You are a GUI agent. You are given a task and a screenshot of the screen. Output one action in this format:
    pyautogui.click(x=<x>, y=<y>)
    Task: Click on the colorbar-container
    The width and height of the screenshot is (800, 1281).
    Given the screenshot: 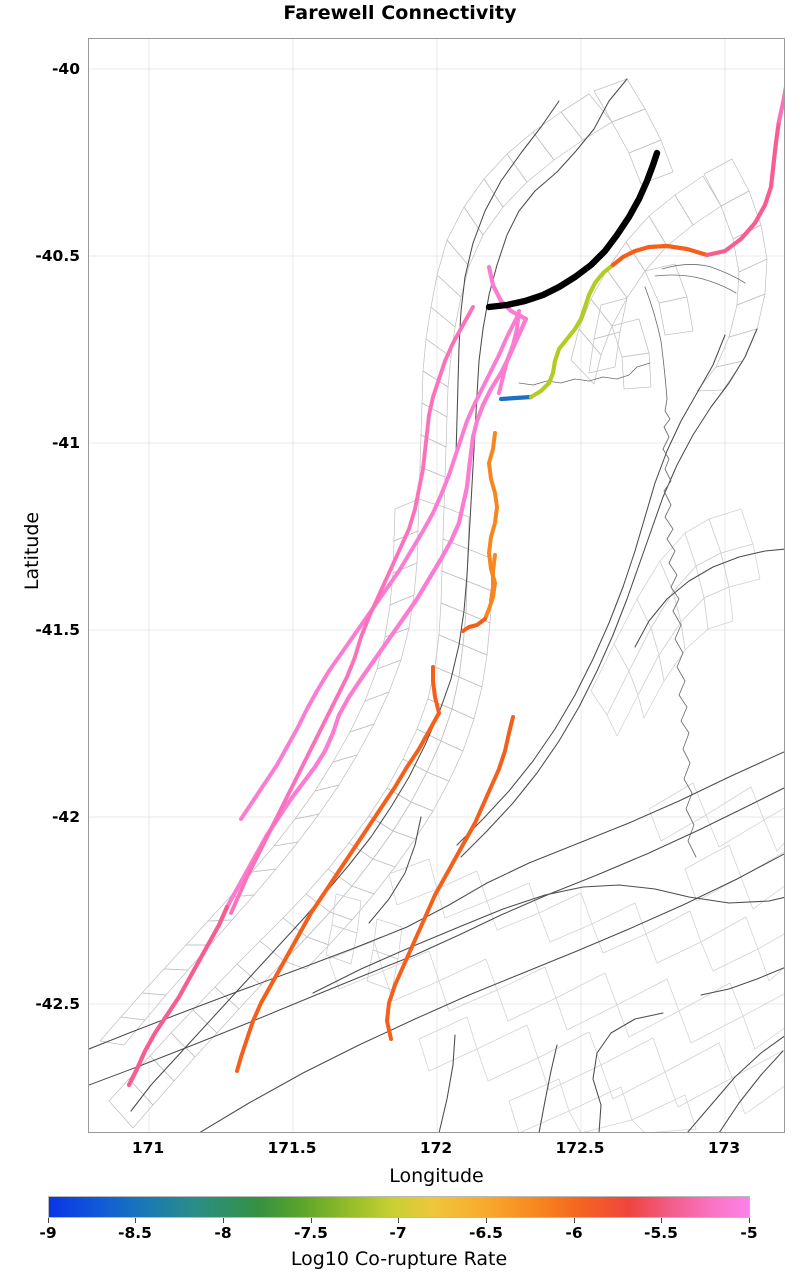 What is the action you would take?
    pyautogui.click(x=399, y=1209)
    